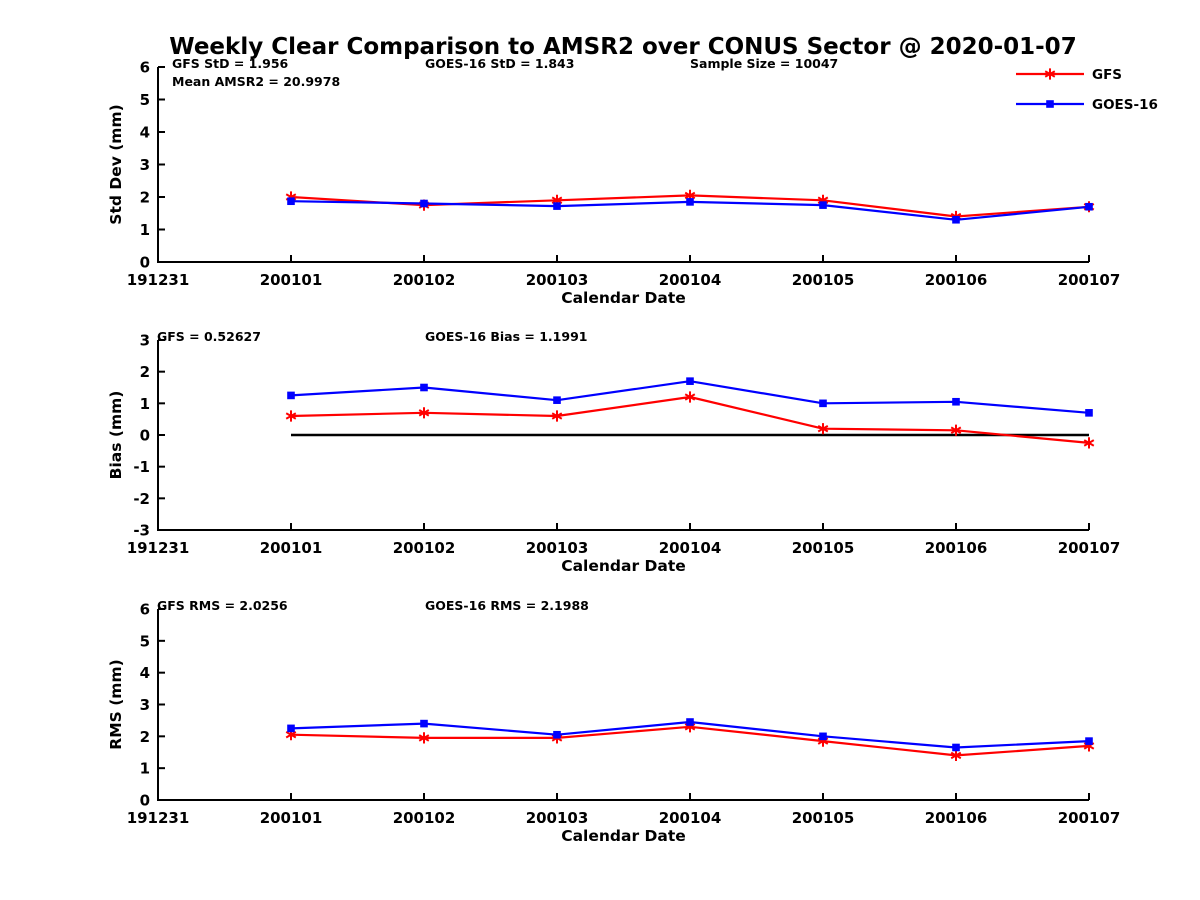  Describe the element at coordinates (256, 81) in the screenshot. I see `stat-annotation: Mean AMSR2 = 20.9978` at that location.